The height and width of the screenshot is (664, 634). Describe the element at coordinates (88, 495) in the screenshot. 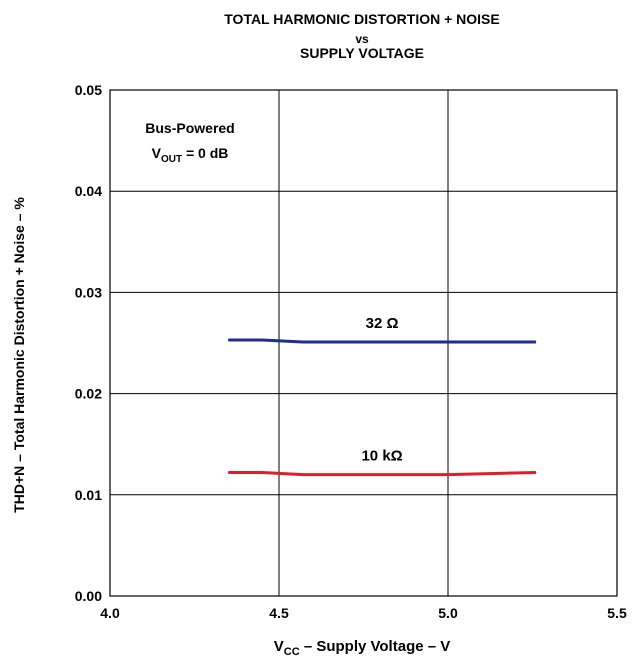

I see `y-tick-label: 0.01` at that location.